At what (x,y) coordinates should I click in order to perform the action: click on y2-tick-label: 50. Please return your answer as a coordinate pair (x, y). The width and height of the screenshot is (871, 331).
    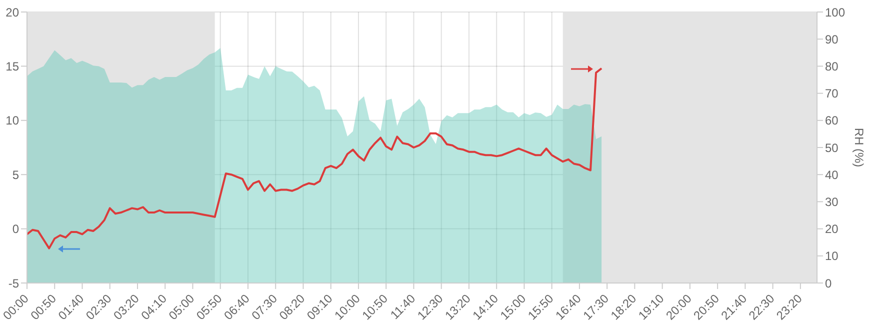
    Looking at the image, I should click on (832, 147).